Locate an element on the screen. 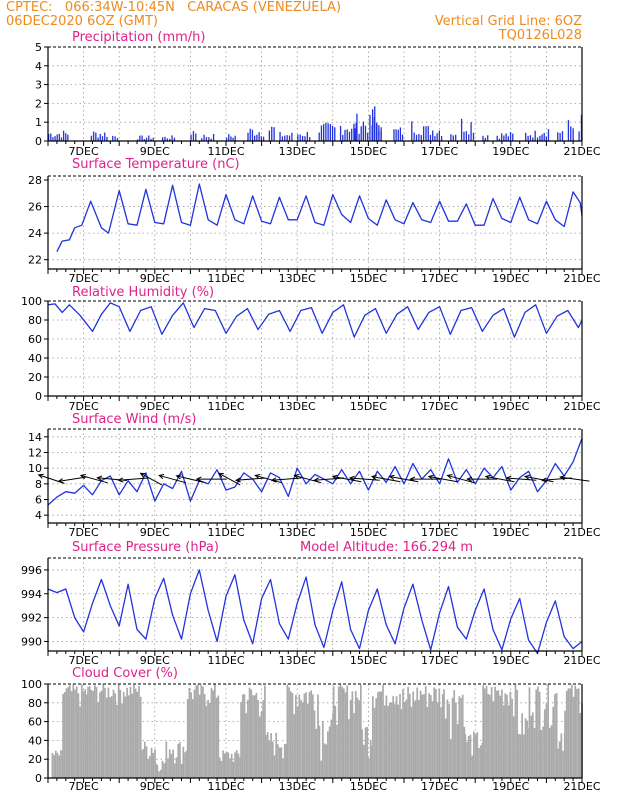 The width and height of the screenshot is (618, 800). x-tick-label: 19DEC is located at coordinates (510, 786).